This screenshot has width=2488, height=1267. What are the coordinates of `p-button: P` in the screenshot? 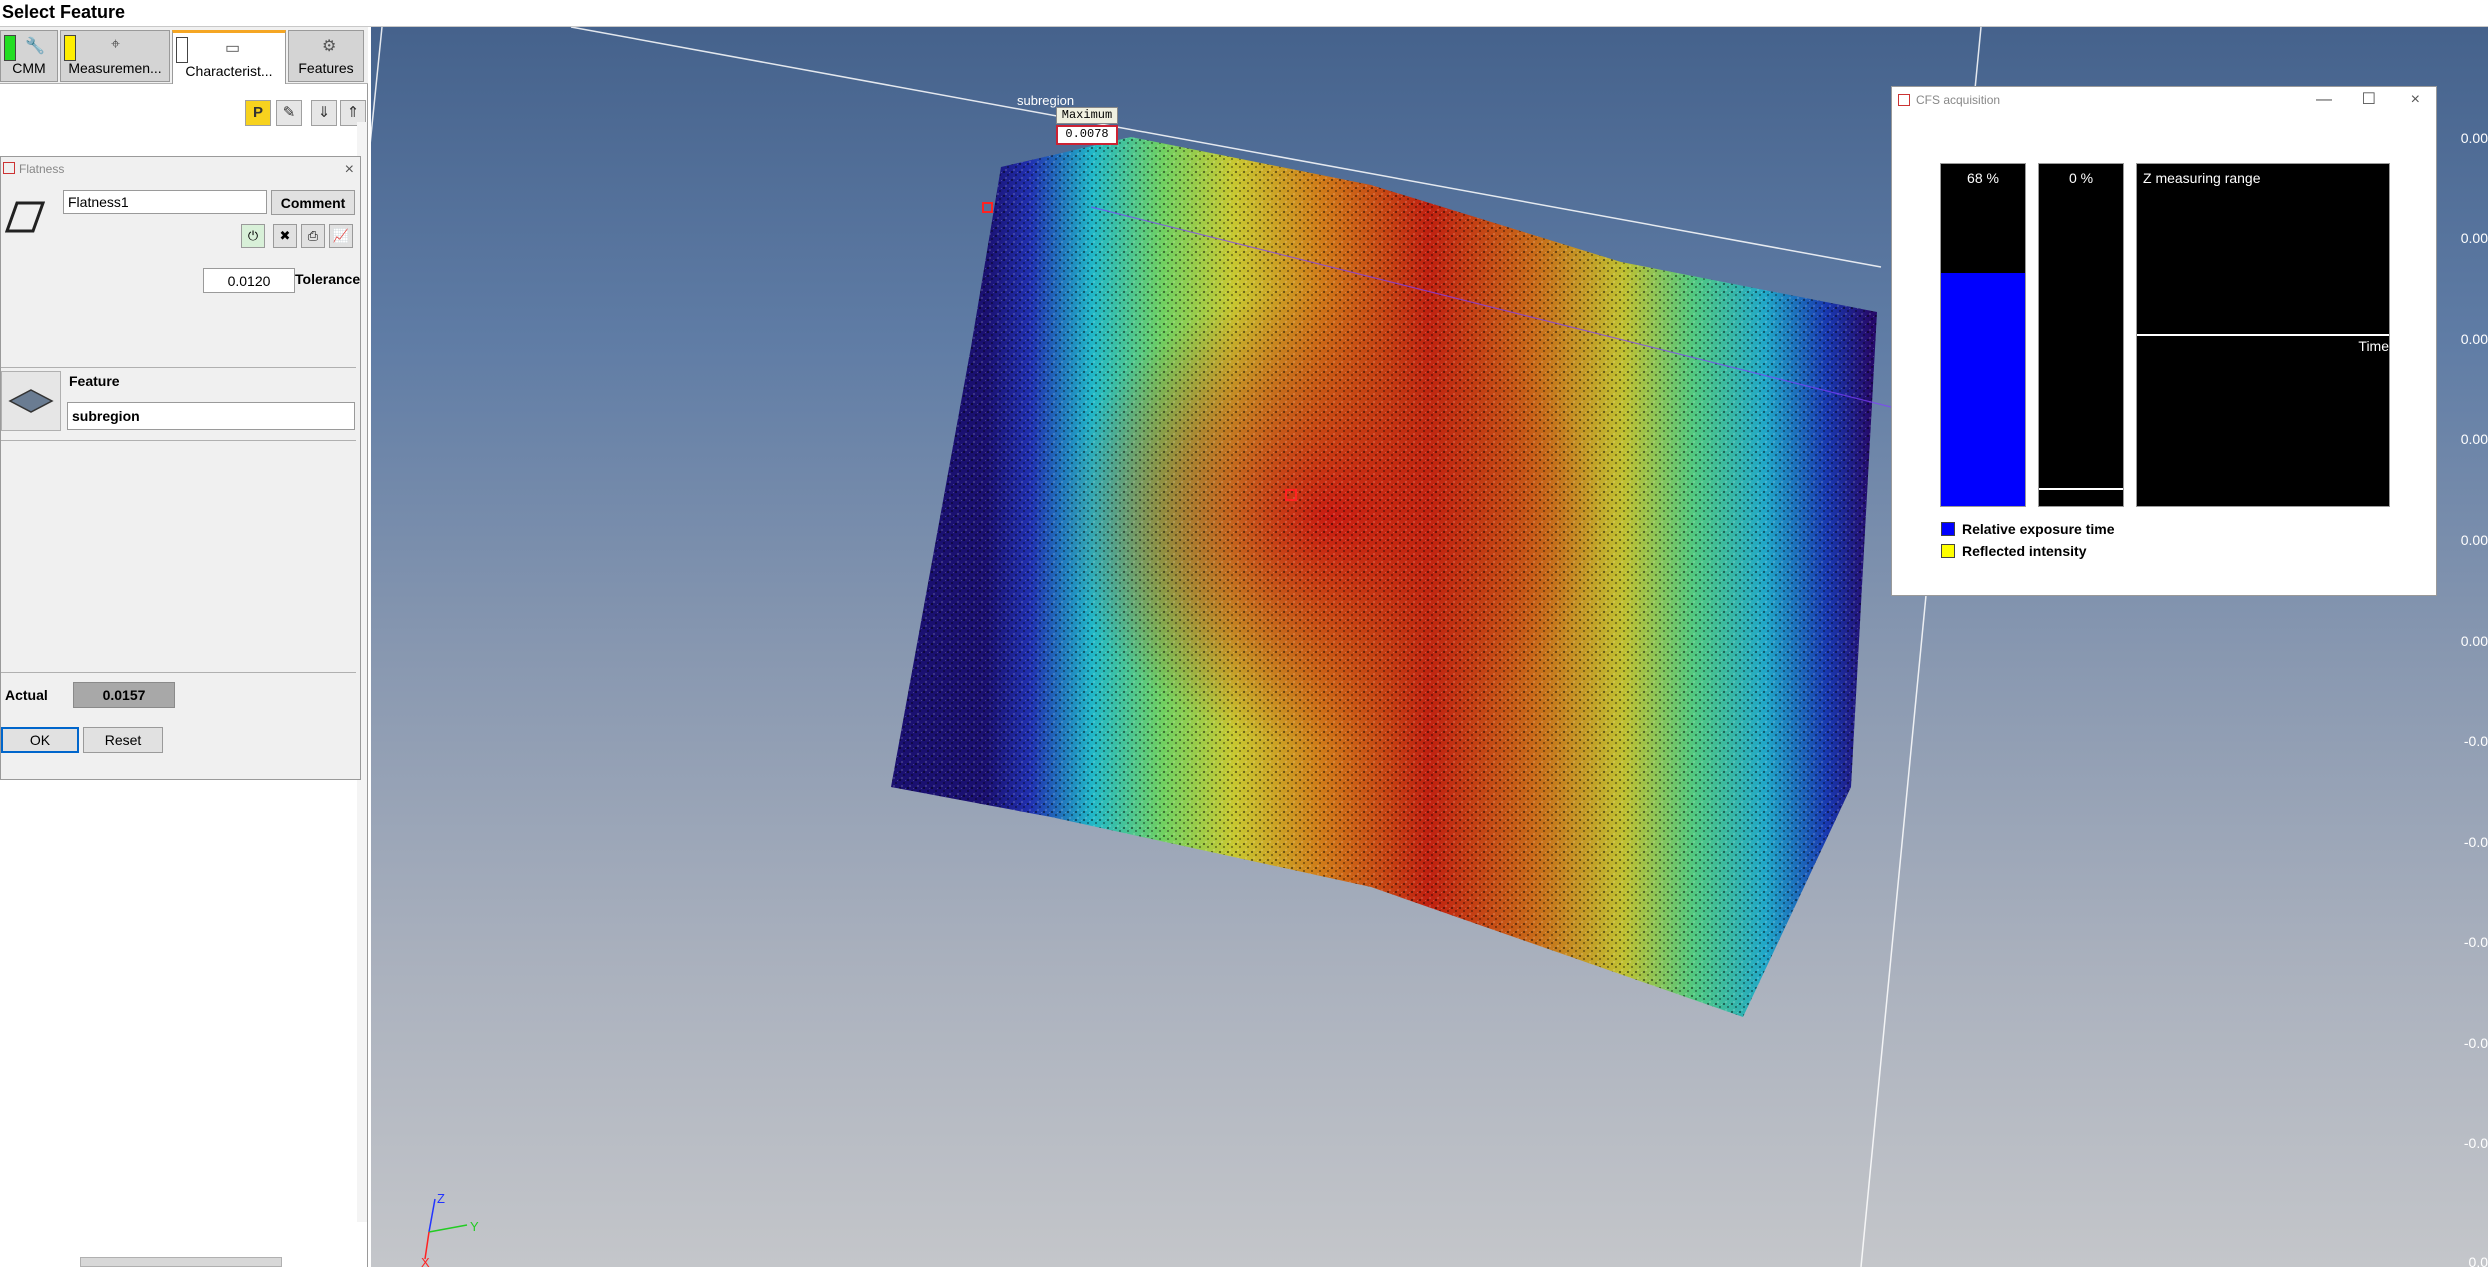 It's located at (258, 113).